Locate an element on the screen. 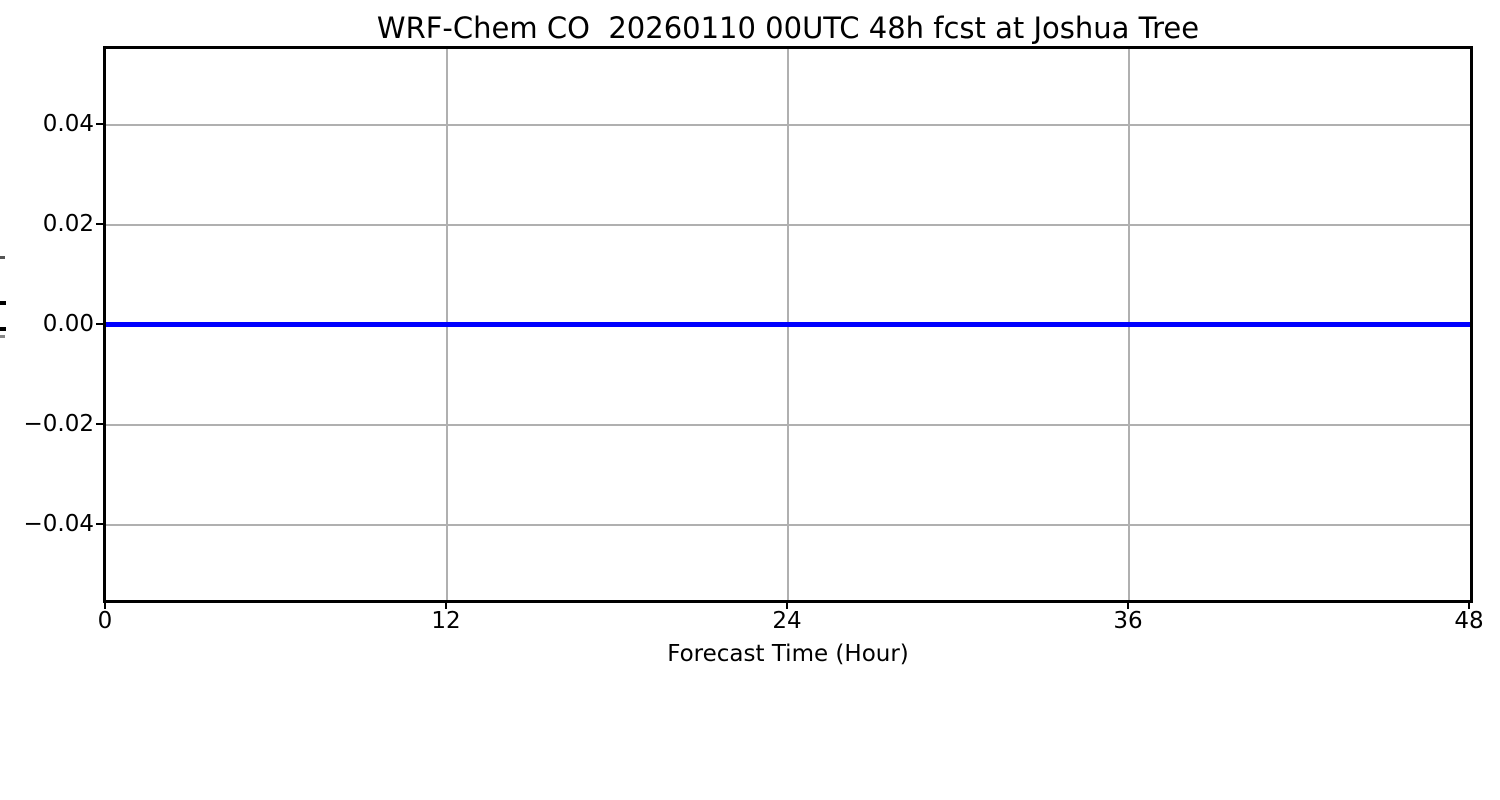  ytick-label: 0.04 is located at coordinates (68, 124).